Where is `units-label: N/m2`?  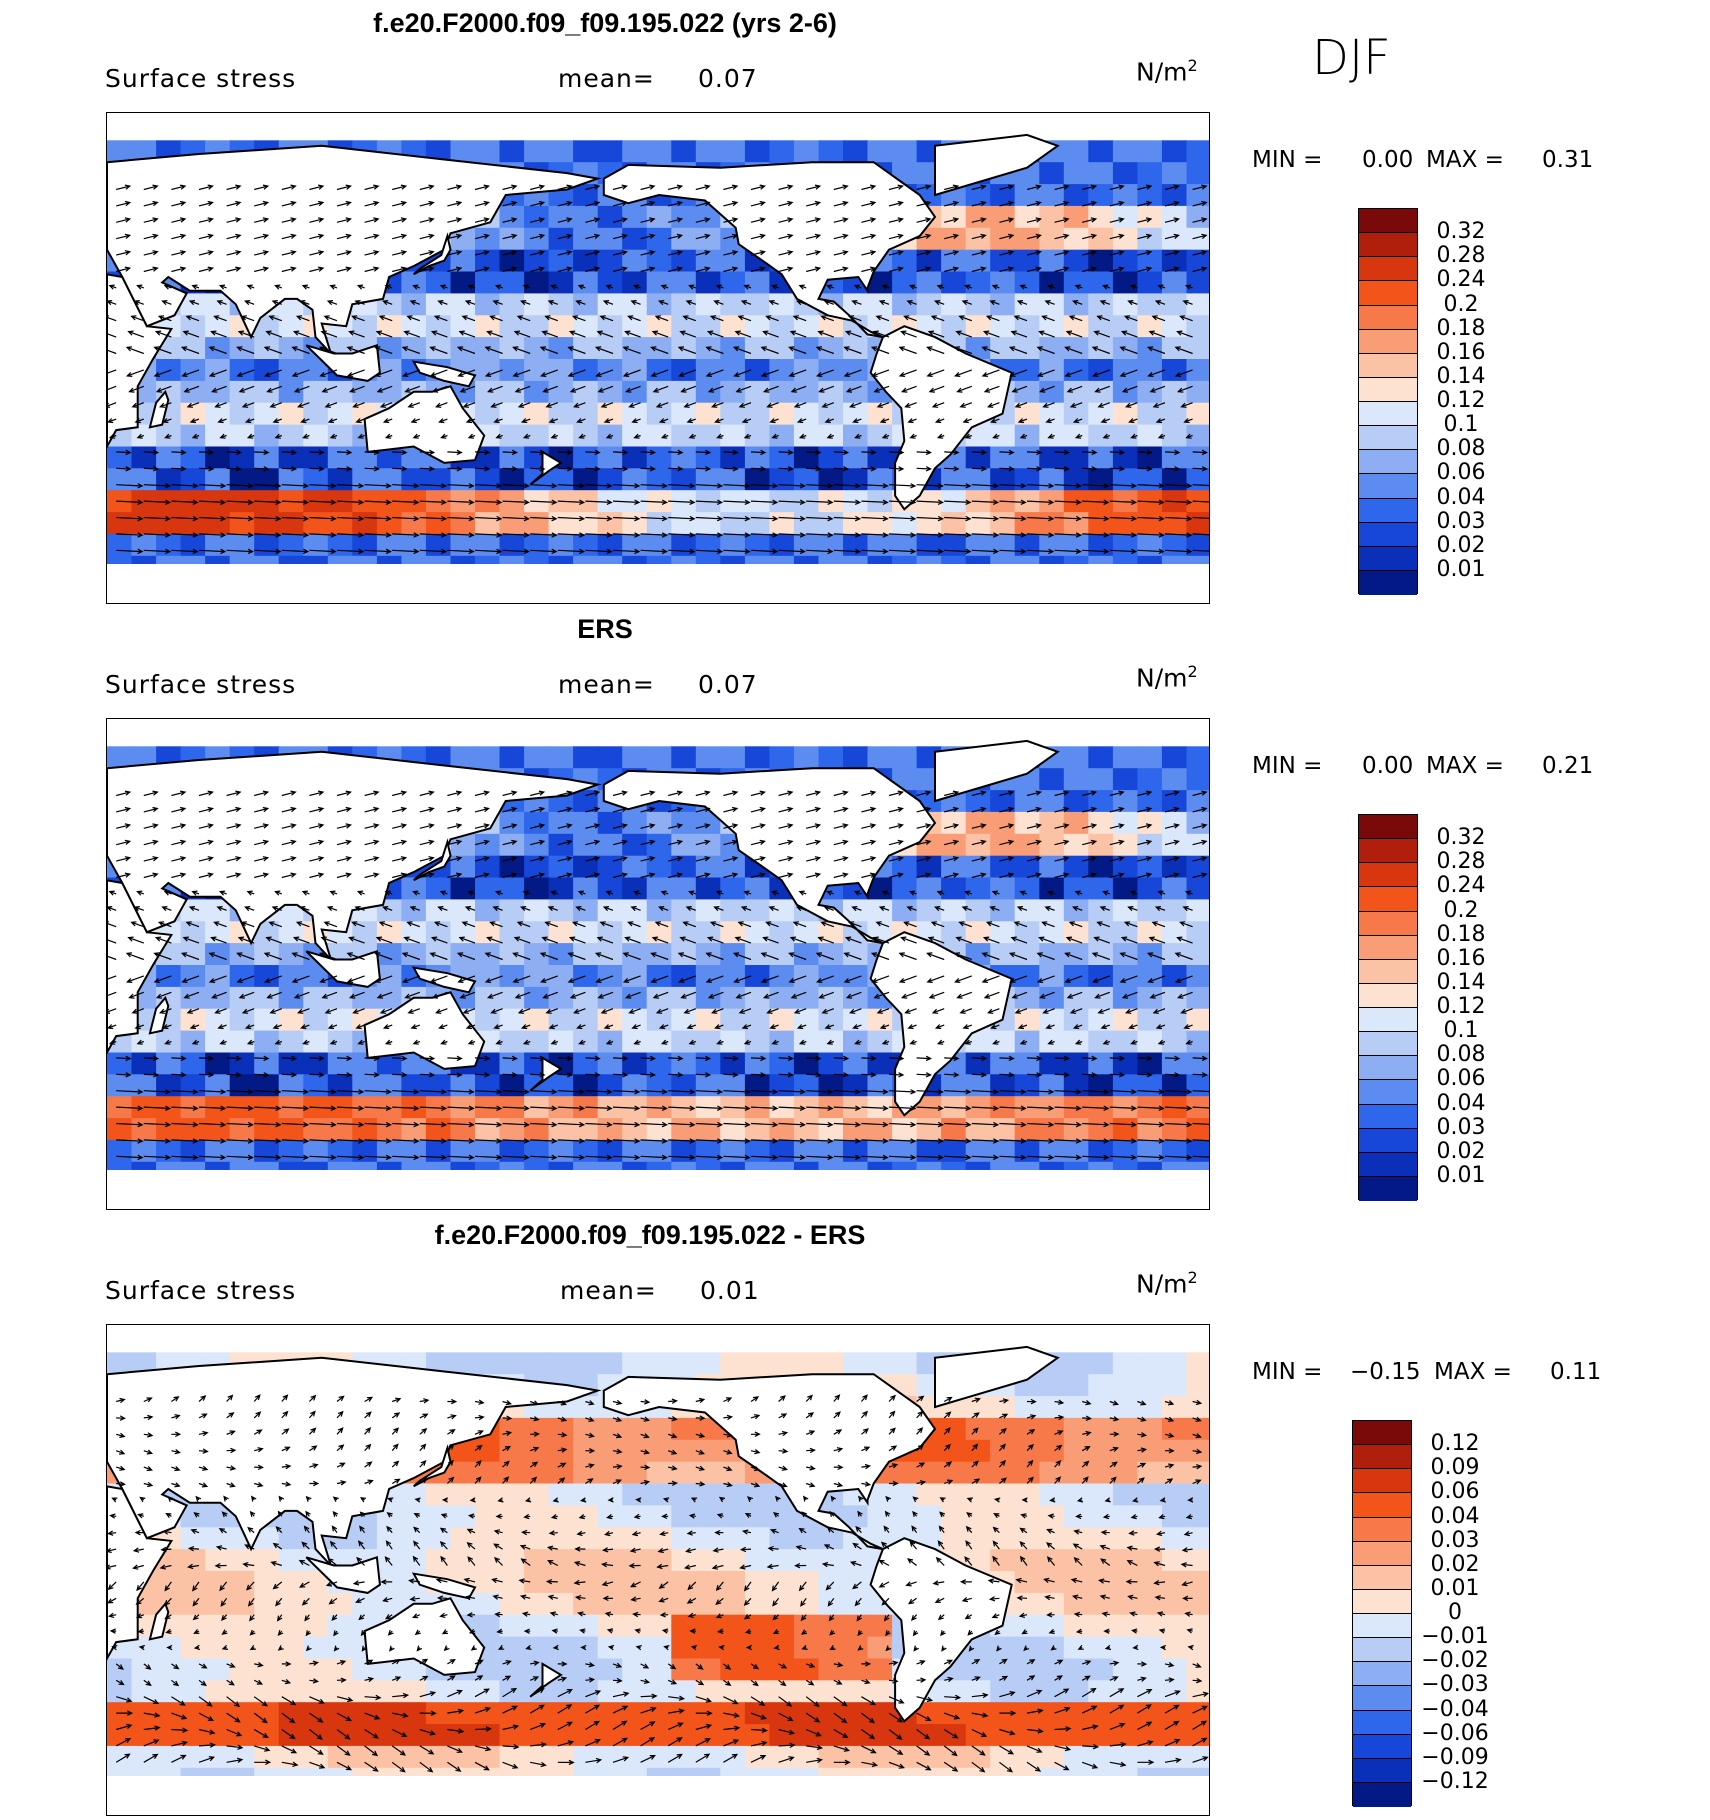 units-label: N/m2 is located at coordinates (1167, 1283).